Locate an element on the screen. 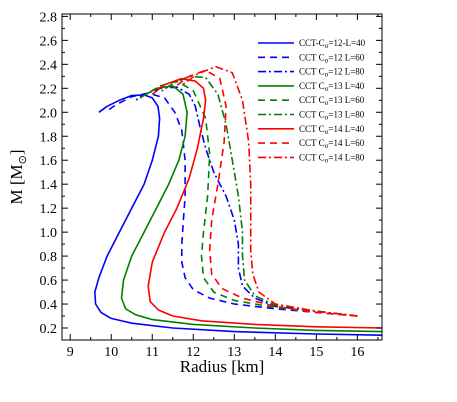 The height and width of the screenshot is (402, 457). y-axis-title-main: M [M is located at coordinates (16, 184).